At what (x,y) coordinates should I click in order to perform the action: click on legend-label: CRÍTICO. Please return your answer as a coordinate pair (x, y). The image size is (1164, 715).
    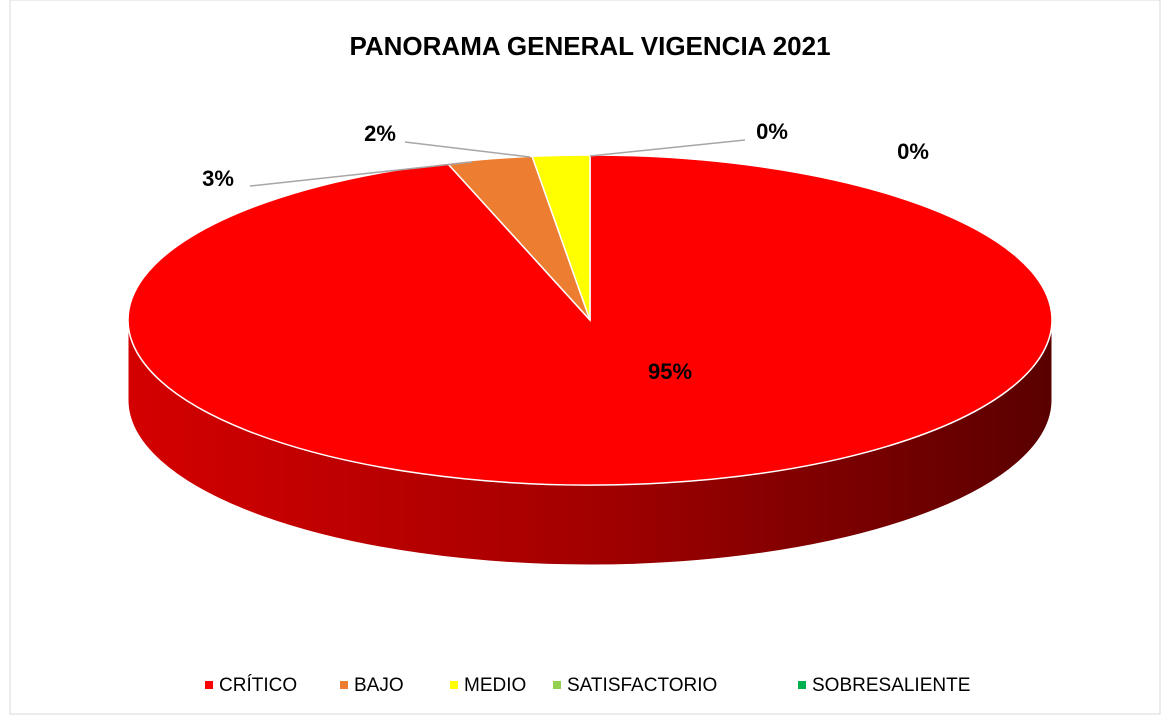
    Looking at the image, I should click on (258, 685).